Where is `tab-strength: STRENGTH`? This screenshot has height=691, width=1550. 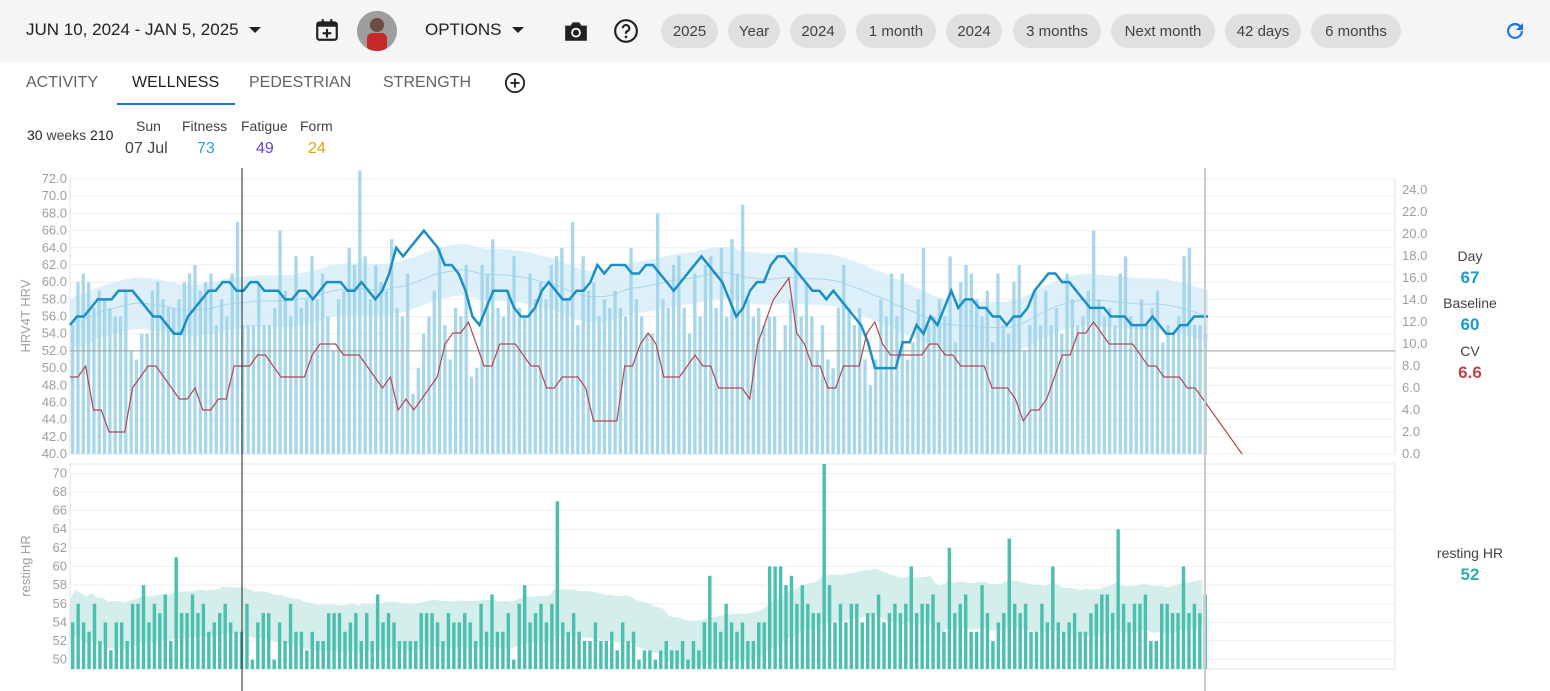 tab-strength: STRENGTH is located at coordinates (427, 82).